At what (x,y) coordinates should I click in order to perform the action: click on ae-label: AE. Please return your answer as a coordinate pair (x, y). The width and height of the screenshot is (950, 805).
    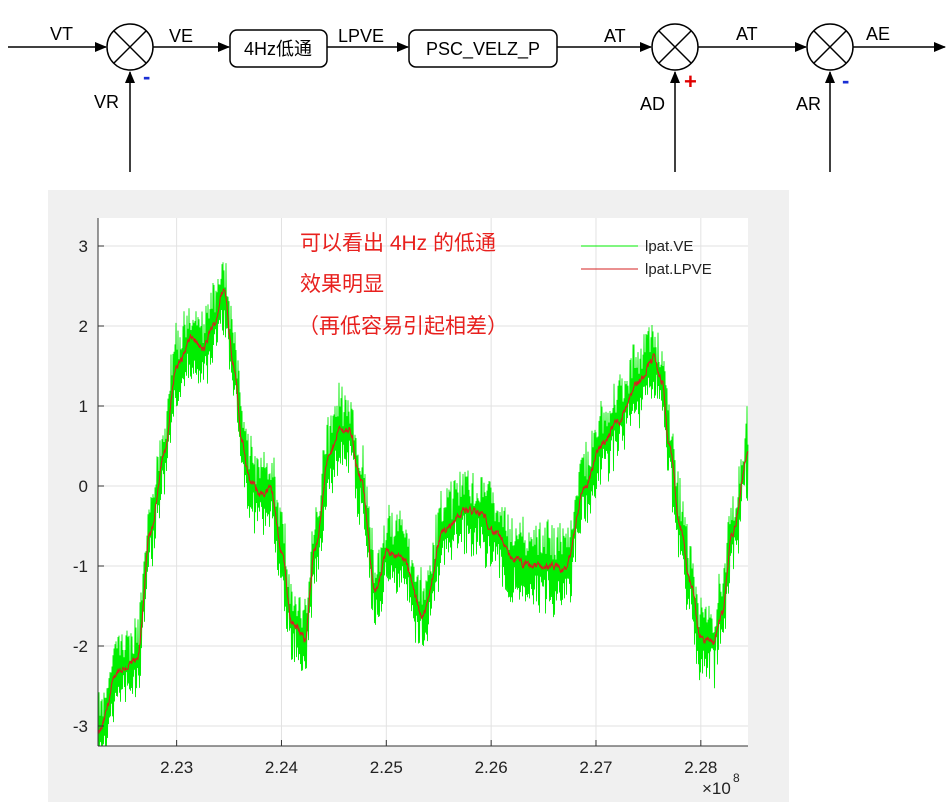
    Looking at the image, I should click on (878, 34).